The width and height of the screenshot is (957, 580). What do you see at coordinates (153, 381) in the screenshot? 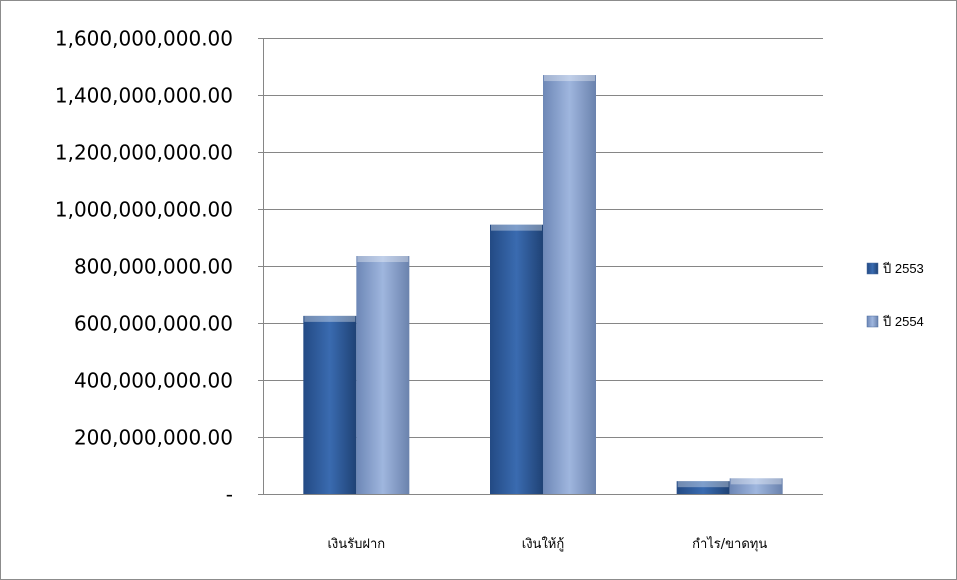
I see `y-tick-label: 400,000,000.00` at bounding box center [153, 381].